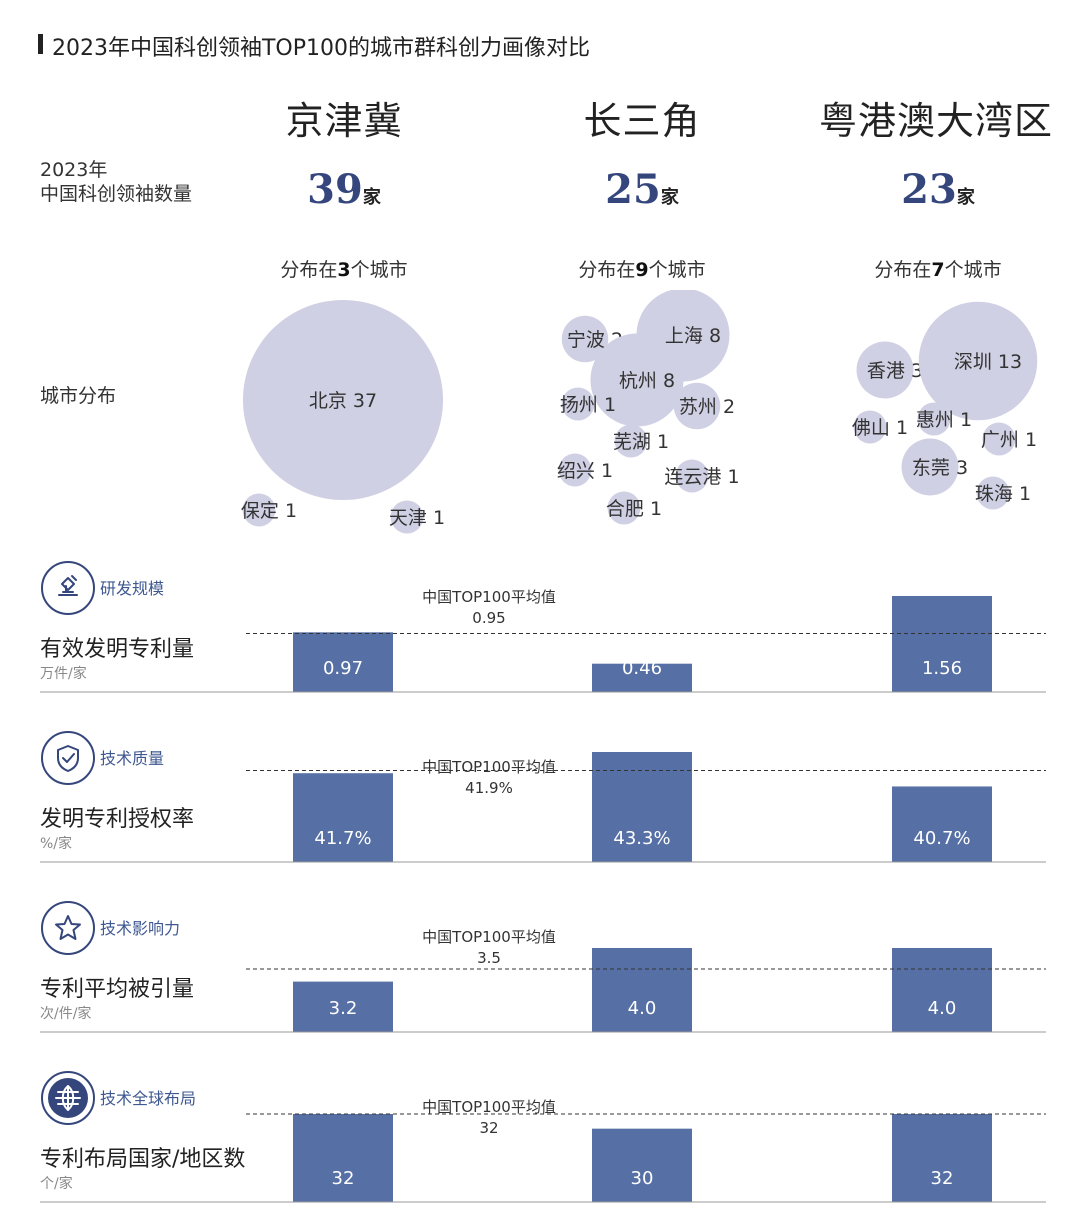 The width and height of the screenshot is (1080, 1230). I want to click on city-row-label: 城市分布, so click(78, 396).